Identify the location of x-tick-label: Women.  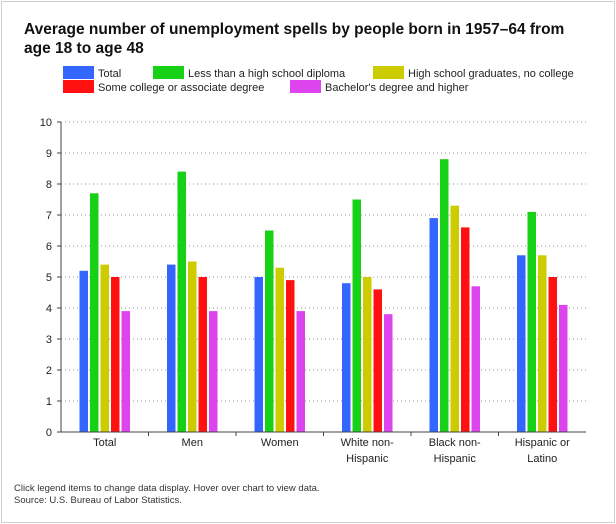
(280, 443).